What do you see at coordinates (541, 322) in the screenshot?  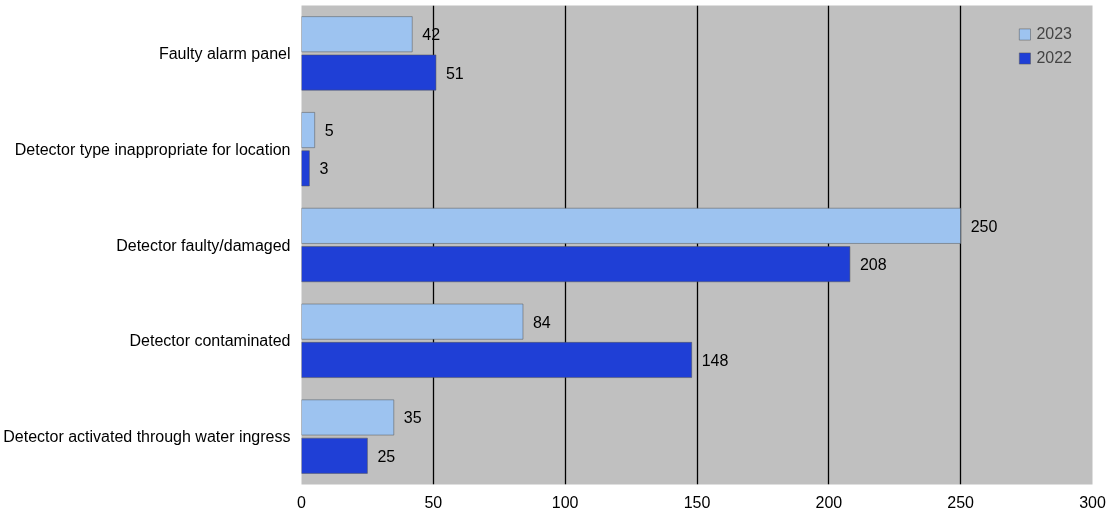 I see `data-label: 84` at bounding box center [541, 322].